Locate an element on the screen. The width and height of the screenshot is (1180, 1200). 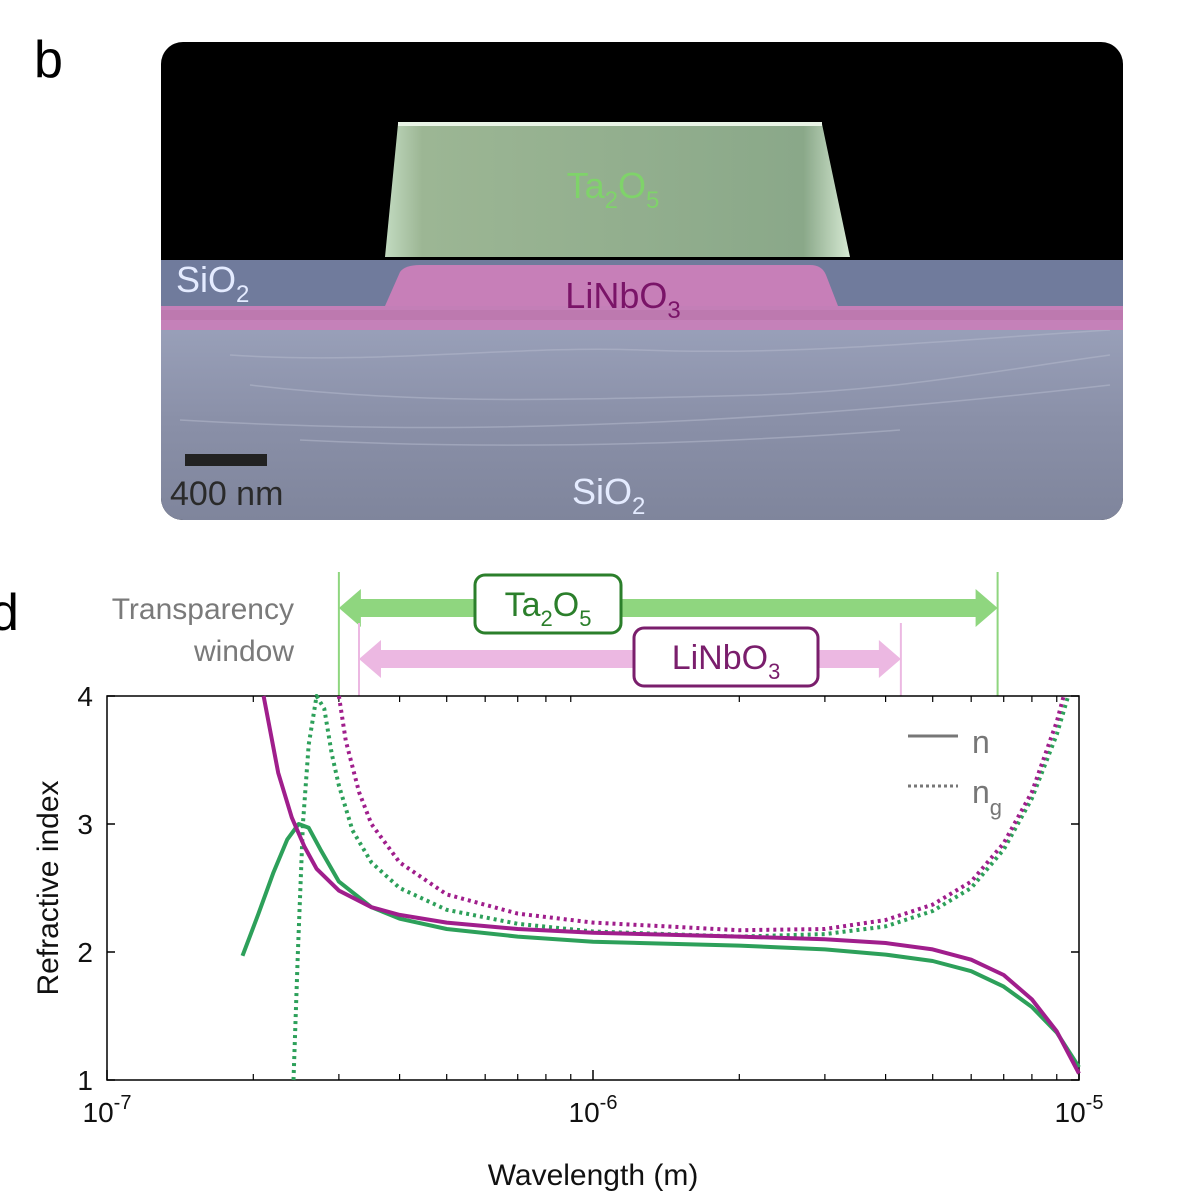
scale-bar is located at coordinates (226, 460).